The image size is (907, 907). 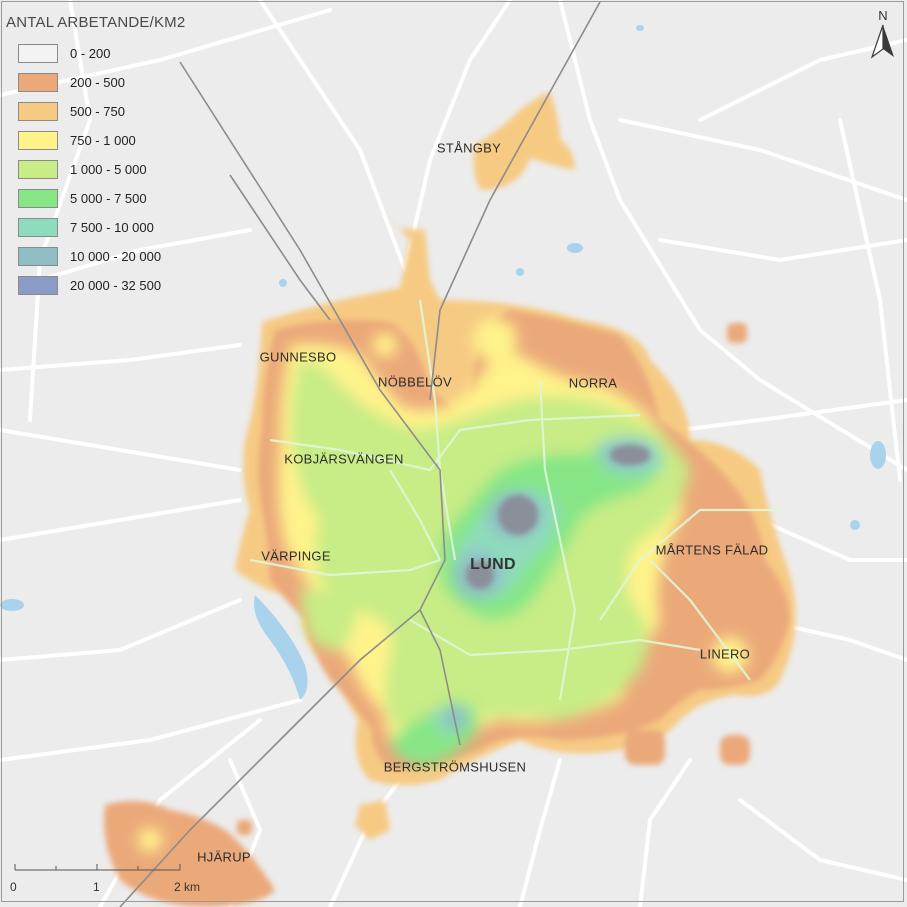 I want to click on legend-item: 5 000 - 7 500, so click(x=95, y=198).